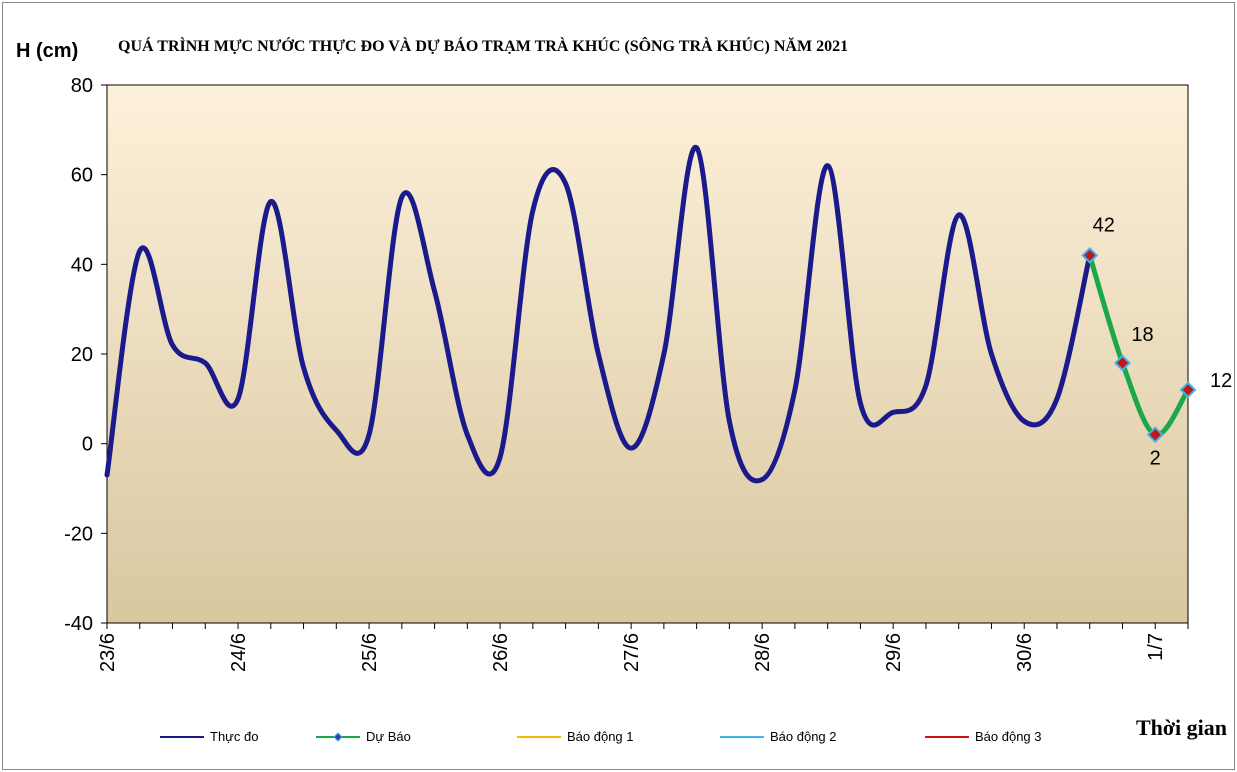 The width and height of the screenshot is (1237, 772). I want to click on x-tick-label: 26/6, so click(501, 652).